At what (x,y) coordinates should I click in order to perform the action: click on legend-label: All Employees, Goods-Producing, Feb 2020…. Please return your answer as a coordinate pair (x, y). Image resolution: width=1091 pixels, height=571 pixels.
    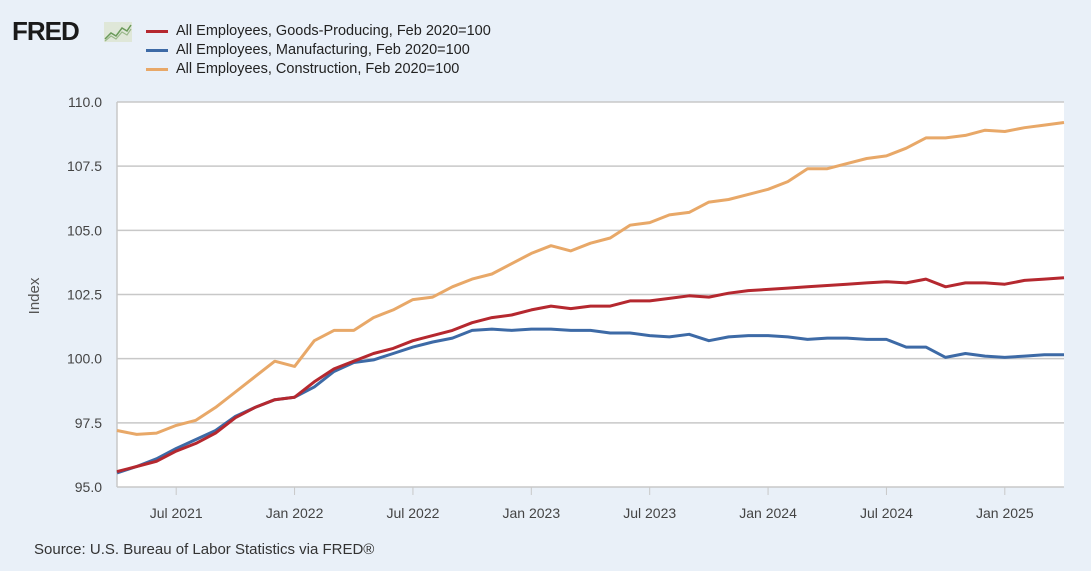
    Looking at the image, I should click on (333, 31).